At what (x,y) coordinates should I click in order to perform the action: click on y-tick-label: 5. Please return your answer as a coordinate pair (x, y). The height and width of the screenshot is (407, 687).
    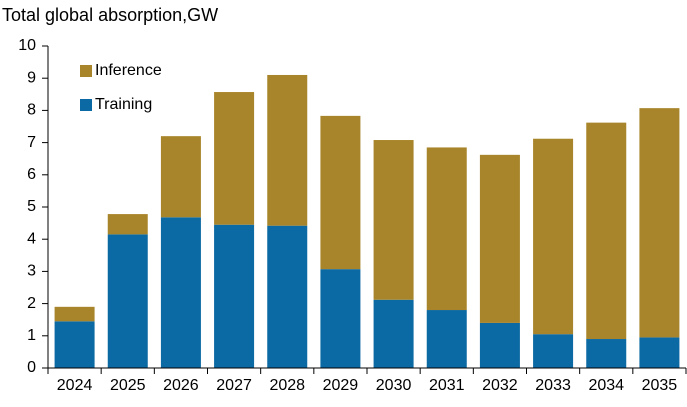
    Looking at the image, I should click on (31, 206).